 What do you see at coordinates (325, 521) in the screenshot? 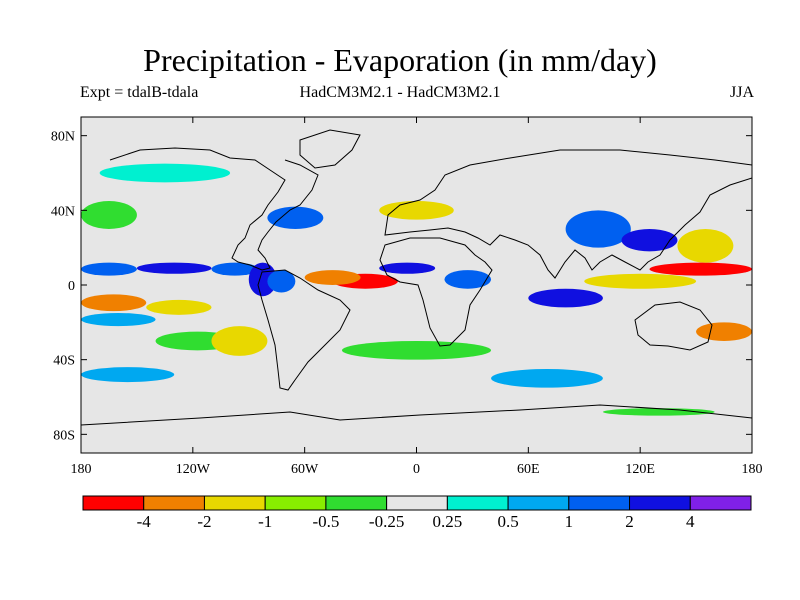
I see `colorbar-label: -0.5` at bounding box center [325, 521].